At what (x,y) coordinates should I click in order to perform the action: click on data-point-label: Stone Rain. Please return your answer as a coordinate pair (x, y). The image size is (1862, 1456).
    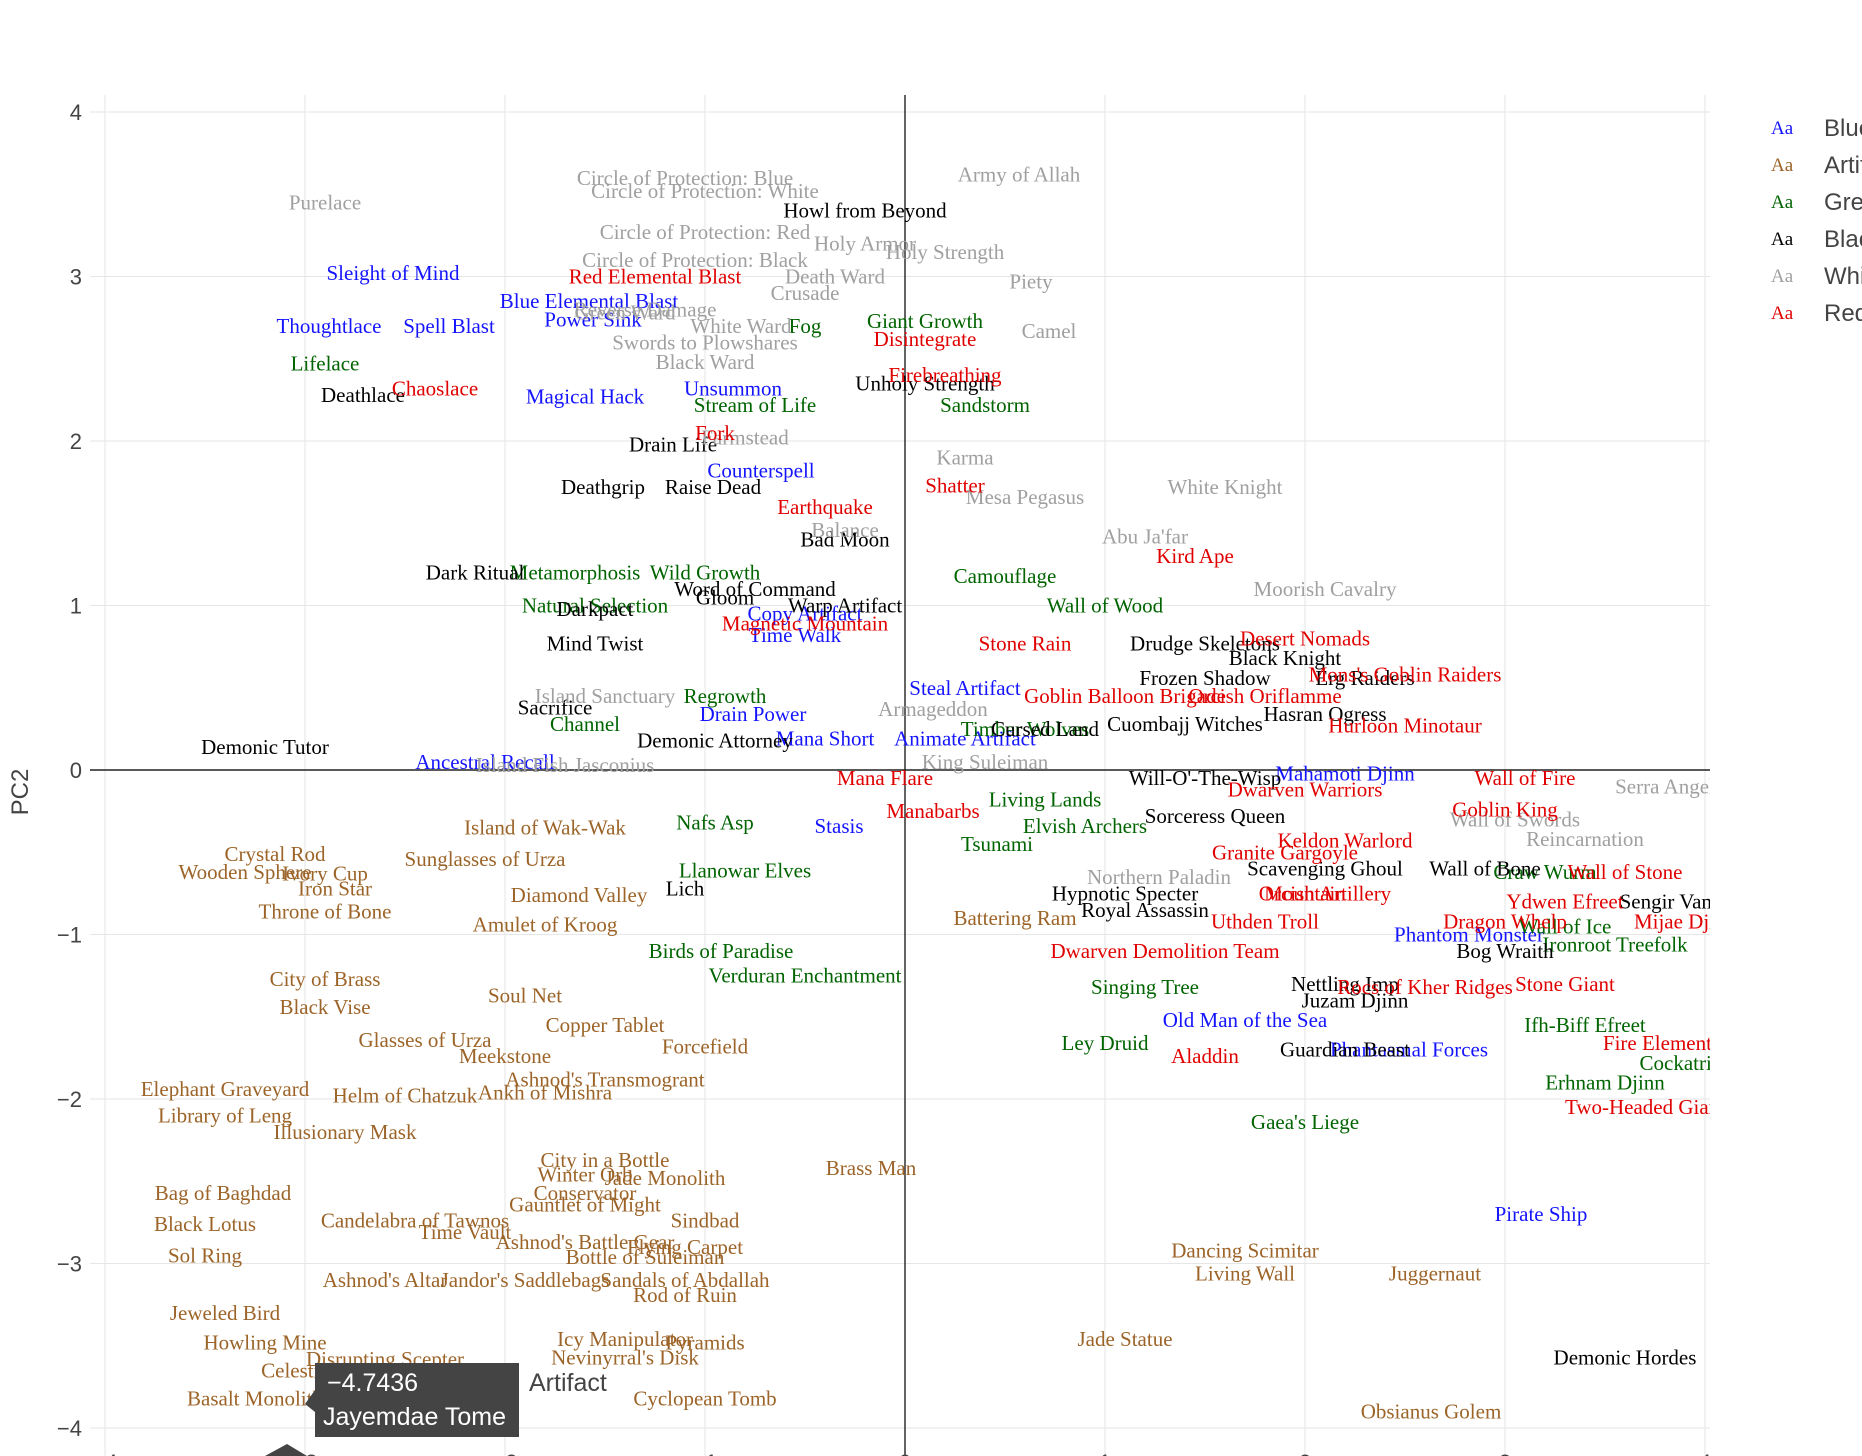
    Looking at the image, I should click on (1025, 643).